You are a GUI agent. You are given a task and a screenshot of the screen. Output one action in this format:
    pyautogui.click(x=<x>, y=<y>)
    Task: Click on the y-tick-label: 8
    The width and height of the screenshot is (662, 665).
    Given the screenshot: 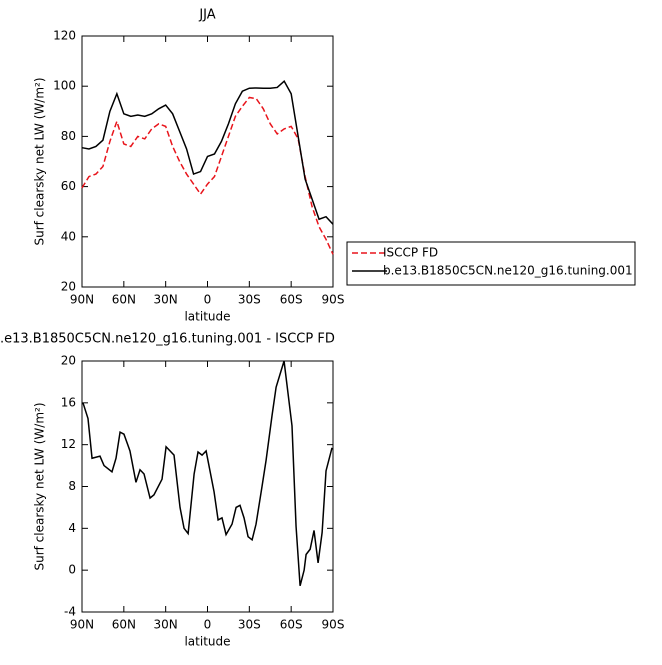 What is the action you would take?
    pyautogui.click(x=72, y=486)
    